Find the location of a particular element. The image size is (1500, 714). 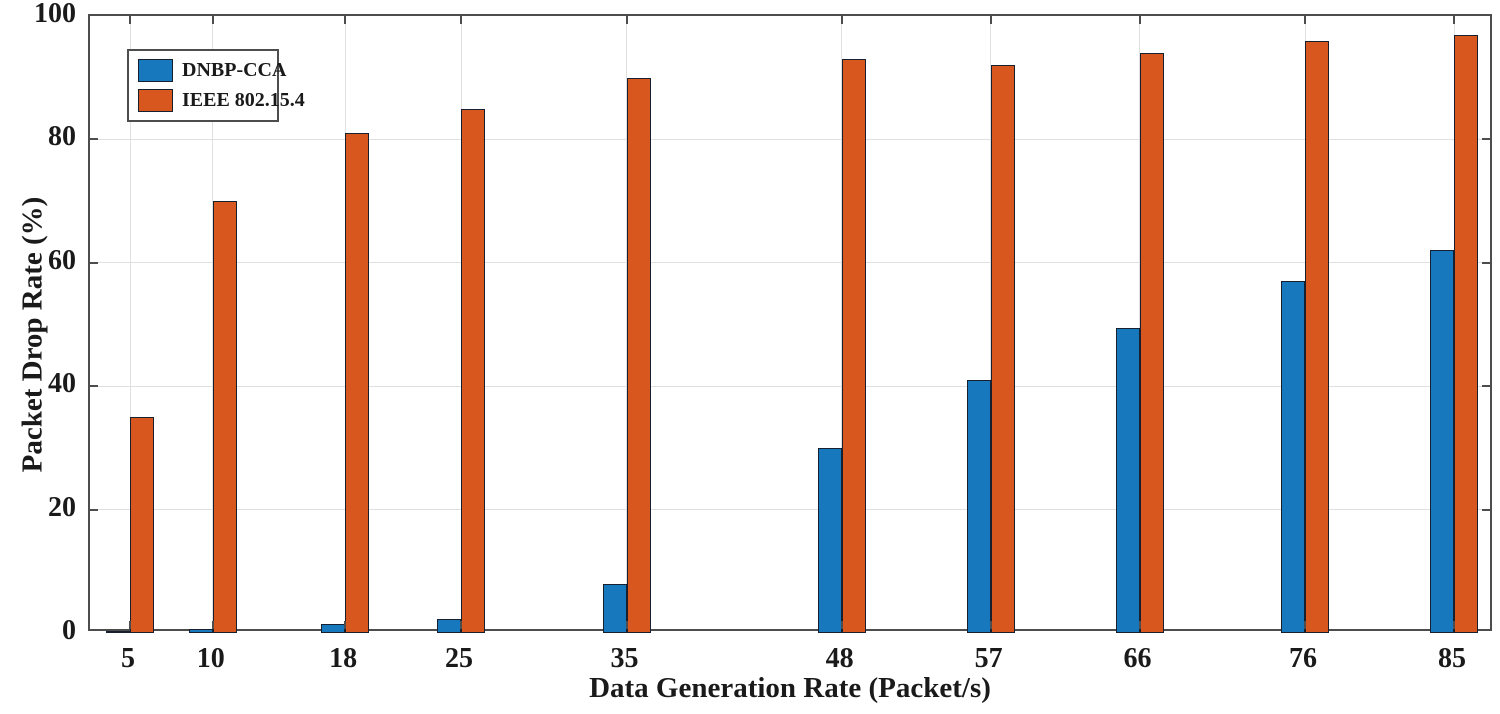

x-tick-label: 66 is located at coordinates (1137, 658).